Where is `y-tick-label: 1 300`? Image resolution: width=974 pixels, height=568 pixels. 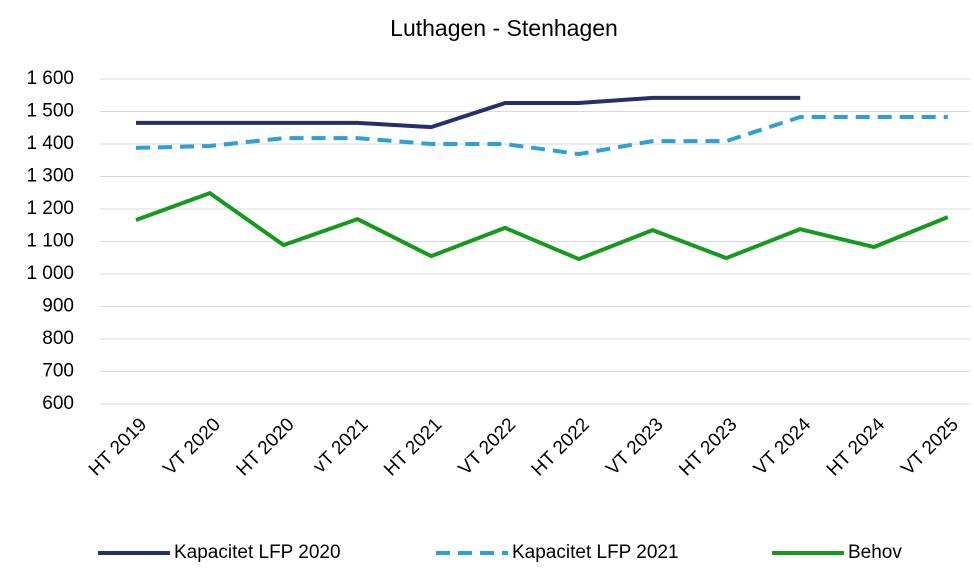
y-tick-label: 1 300 is located at coordinates (50, 176).